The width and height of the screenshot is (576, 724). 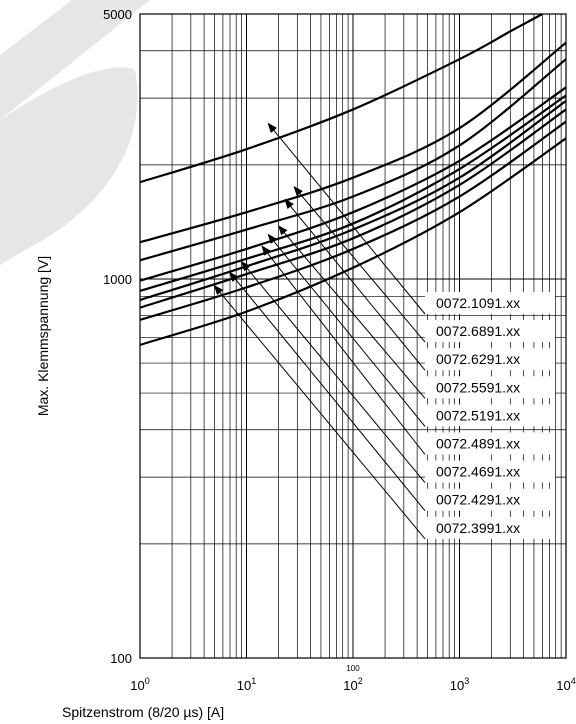 What do you see at coordinates (117, 336) in the screenshot?
I see `y-axis-ticks: 100 1000 5000` at bounding box center [117, 336].